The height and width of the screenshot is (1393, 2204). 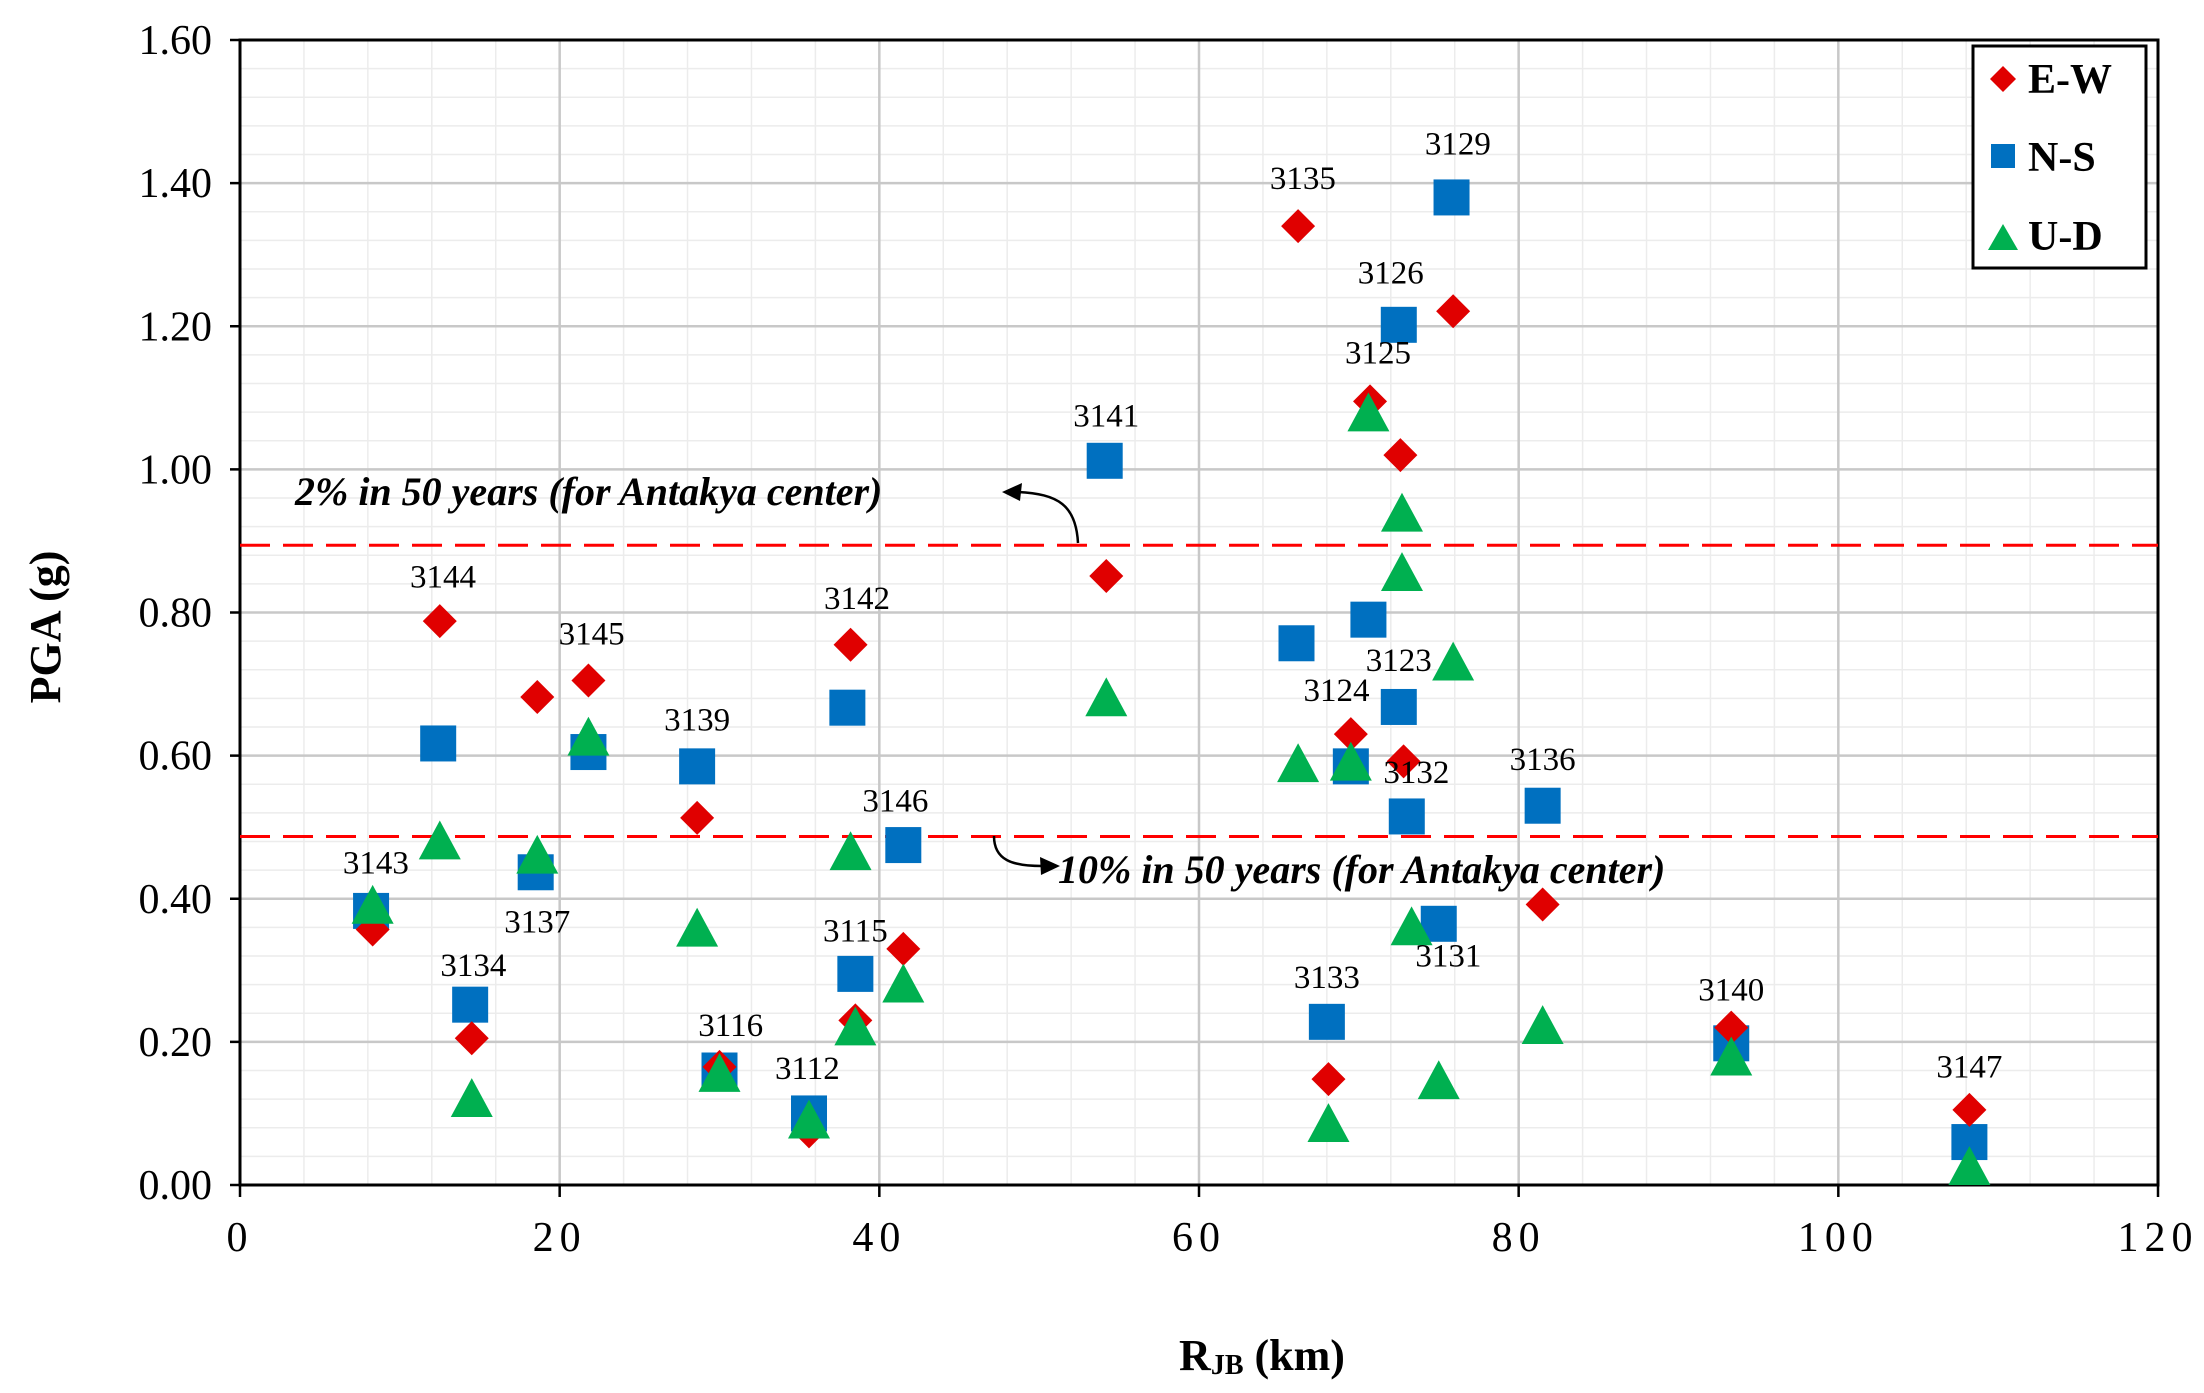 What do you see at coordinates (1050, 866) in the screenshot?
I see `arrow-10pct-head` at bounding box center [1050, 866].